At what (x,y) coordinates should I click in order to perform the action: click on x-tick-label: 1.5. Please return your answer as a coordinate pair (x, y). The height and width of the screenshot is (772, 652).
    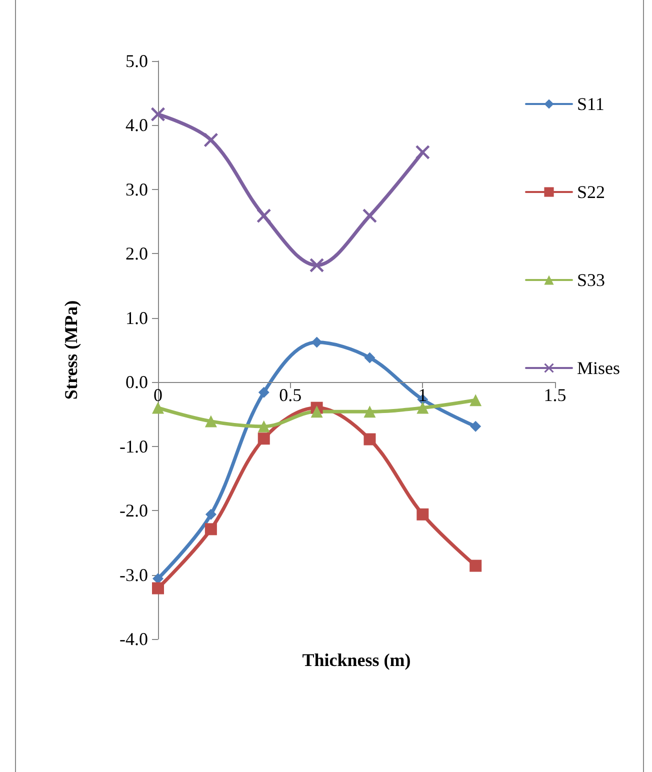
    Looking at the image, I should click on (555, 395).